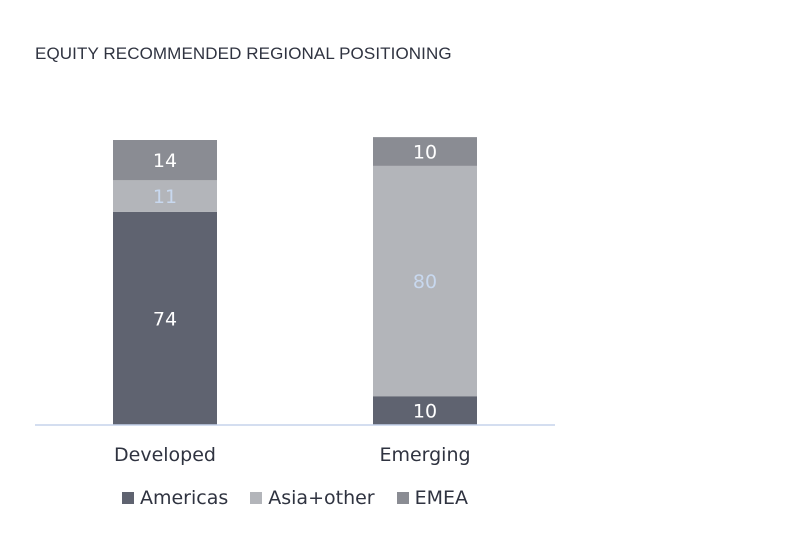  Describe the element at coordinates (184, 498) in the screenshot. I see `legend-label: Americas` at that location.